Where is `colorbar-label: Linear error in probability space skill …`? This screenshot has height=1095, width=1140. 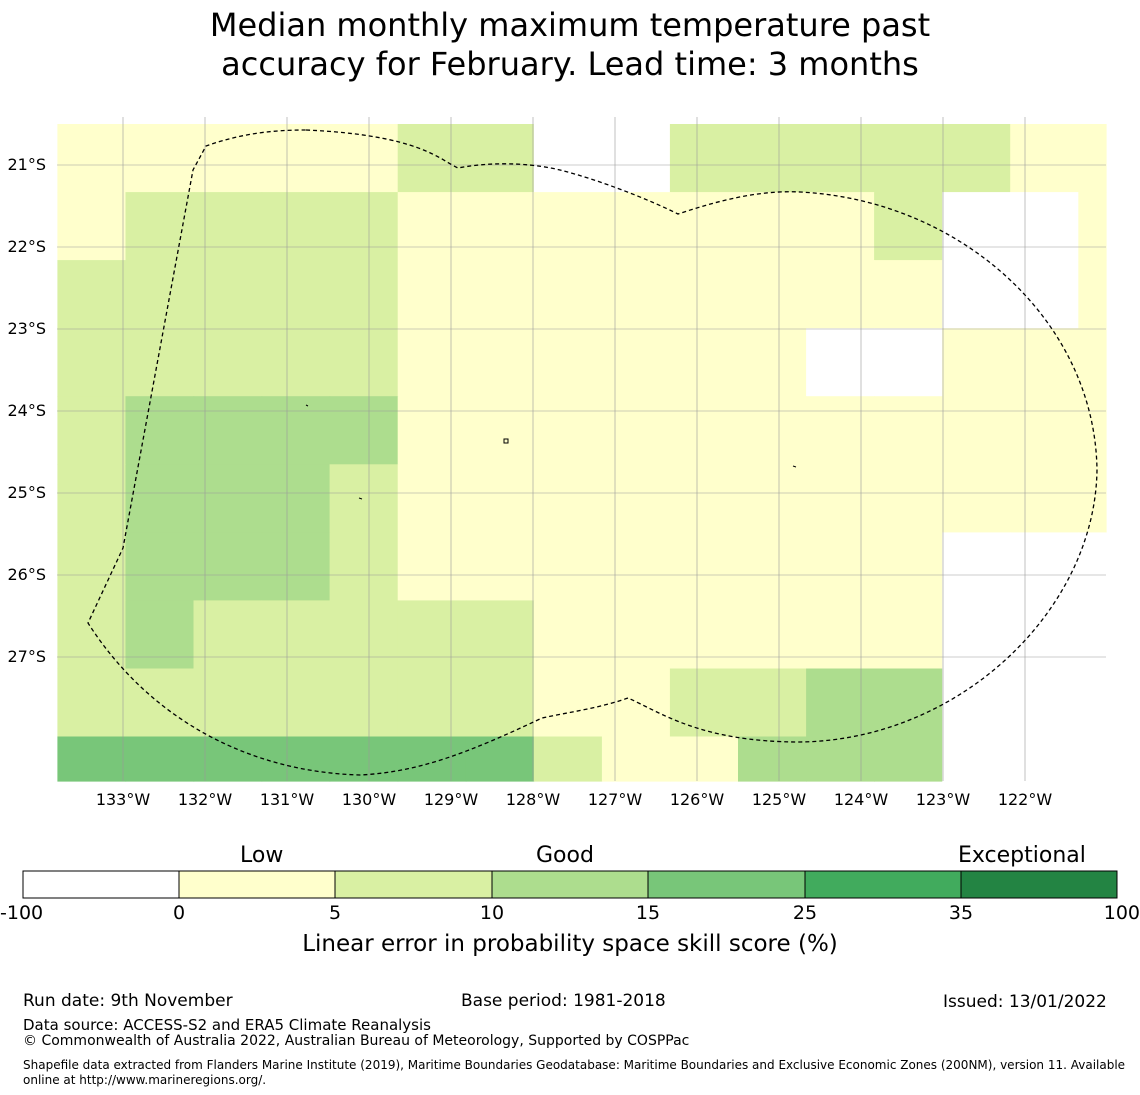 colorbar-label: Linear error in probability space skill … is located at coordinates (570, 944).